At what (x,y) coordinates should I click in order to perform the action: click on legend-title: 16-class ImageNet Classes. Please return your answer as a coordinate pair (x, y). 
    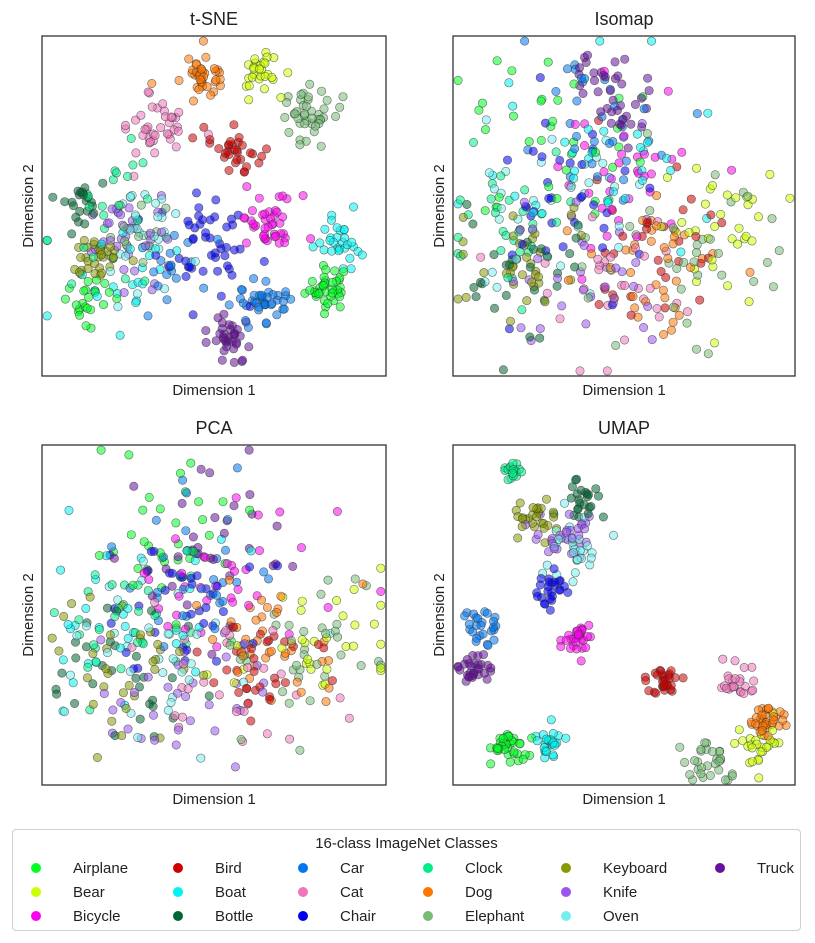
    Looking at the image, I should click on (406, 843).